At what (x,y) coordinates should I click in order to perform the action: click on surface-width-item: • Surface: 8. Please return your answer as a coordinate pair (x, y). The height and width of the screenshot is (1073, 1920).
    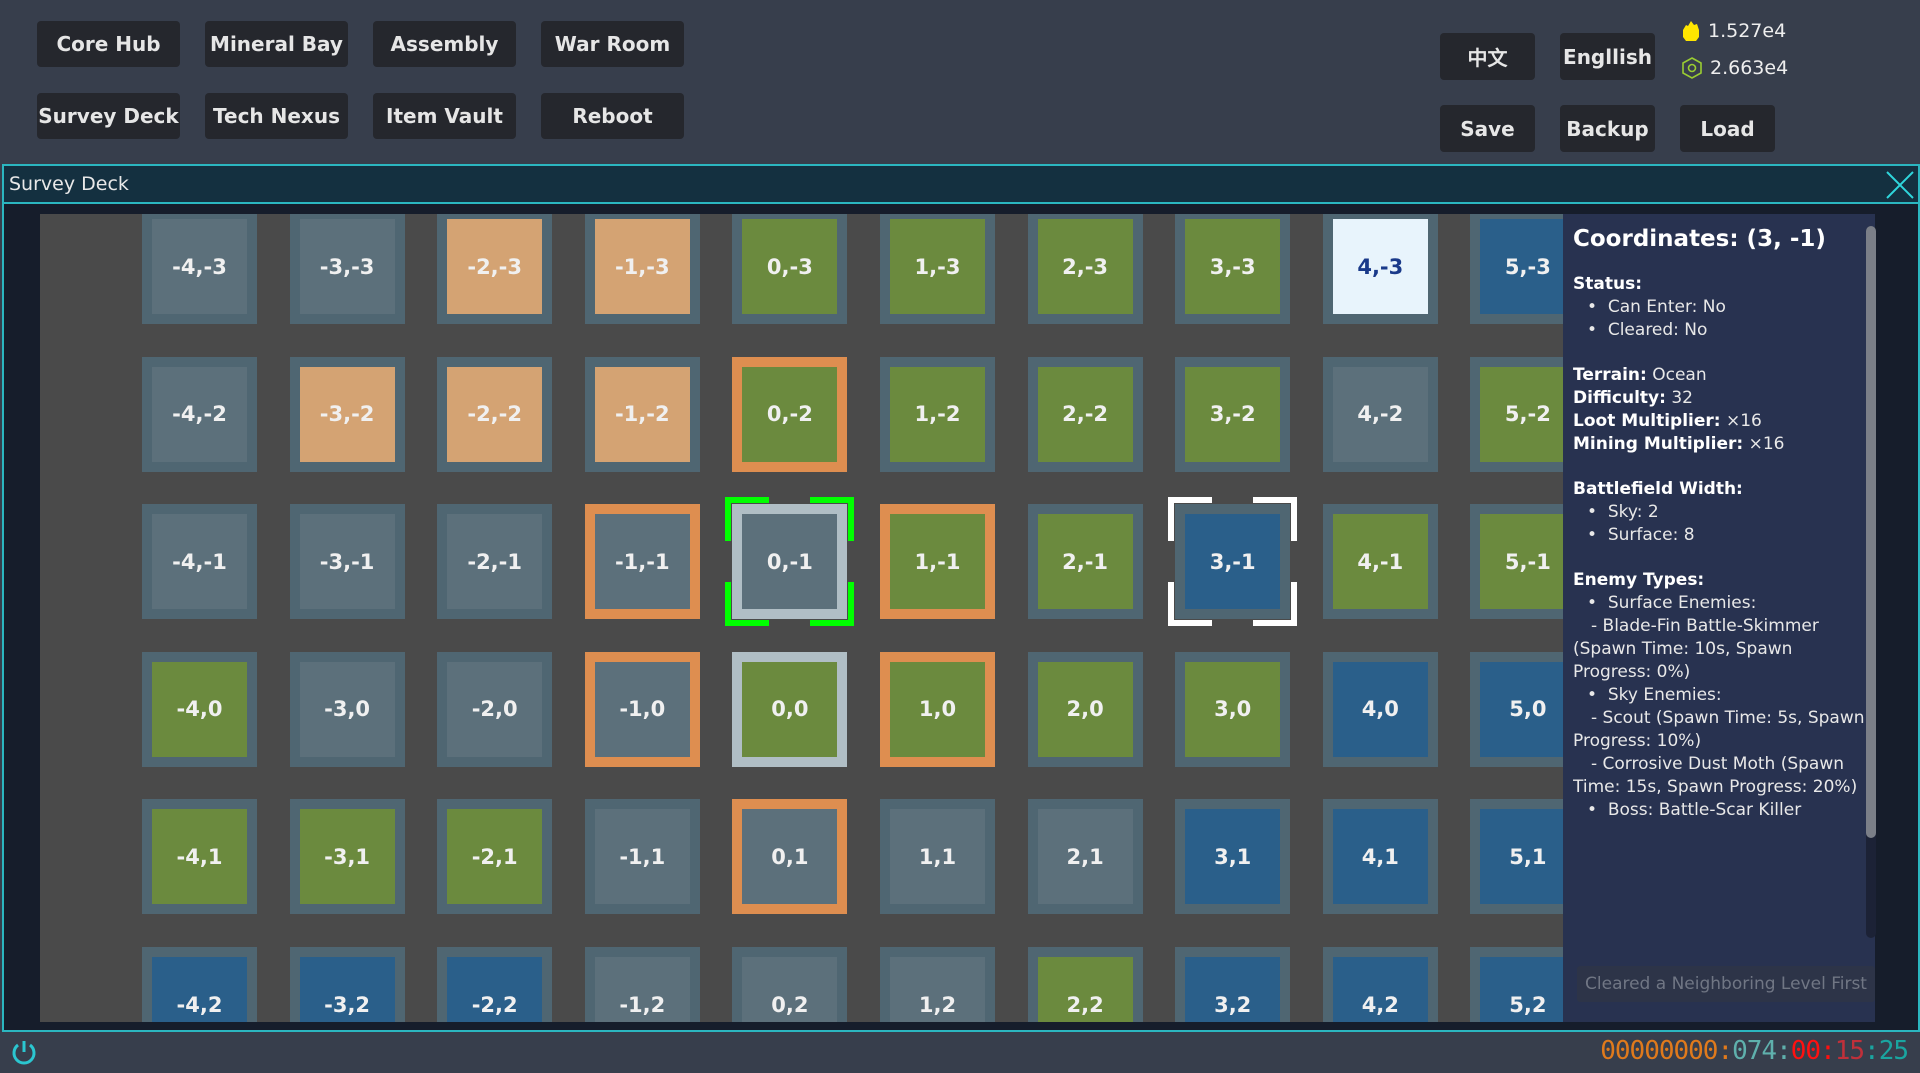
    Looking at the image, I should click on (1641, 535).